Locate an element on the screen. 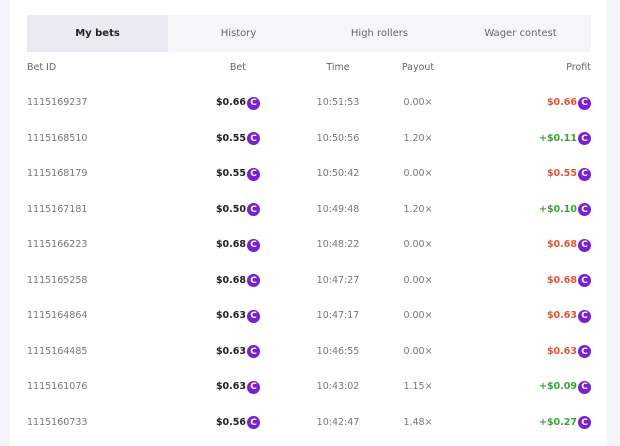  bet-time-value: 10:46:55 is located at coordinates (338, 351).